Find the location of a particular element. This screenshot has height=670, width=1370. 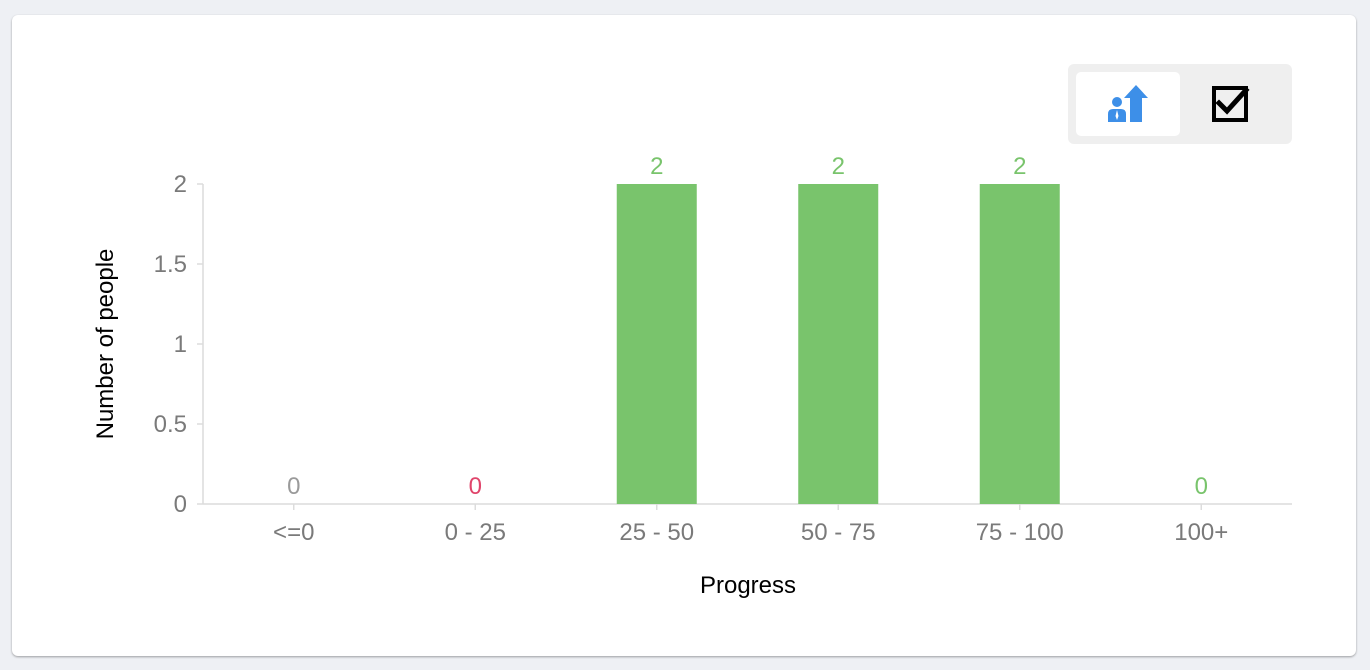

x-axis-title: Progress is located at coordinates (748, 585).